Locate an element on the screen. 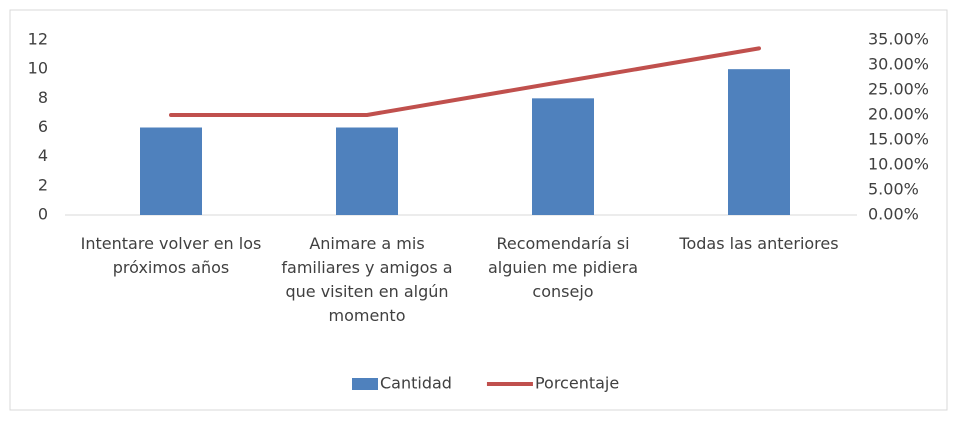 Image resolution: width=958 pixels, height=421 pixels. y2-tick-label: 15.00% is located at coordinates (898, 139).